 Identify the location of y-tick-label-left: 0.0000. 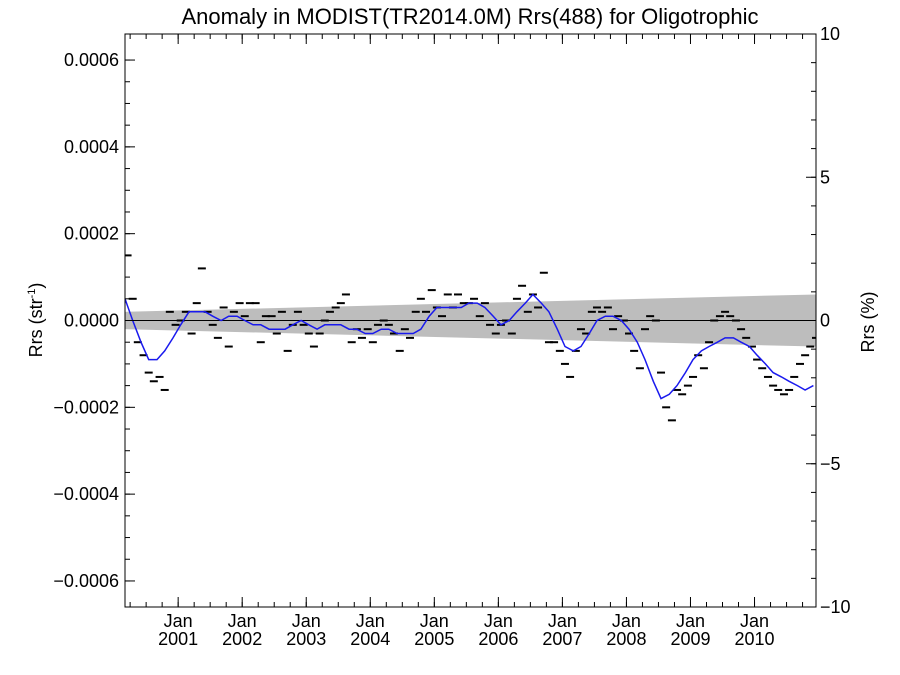
(91, 321).